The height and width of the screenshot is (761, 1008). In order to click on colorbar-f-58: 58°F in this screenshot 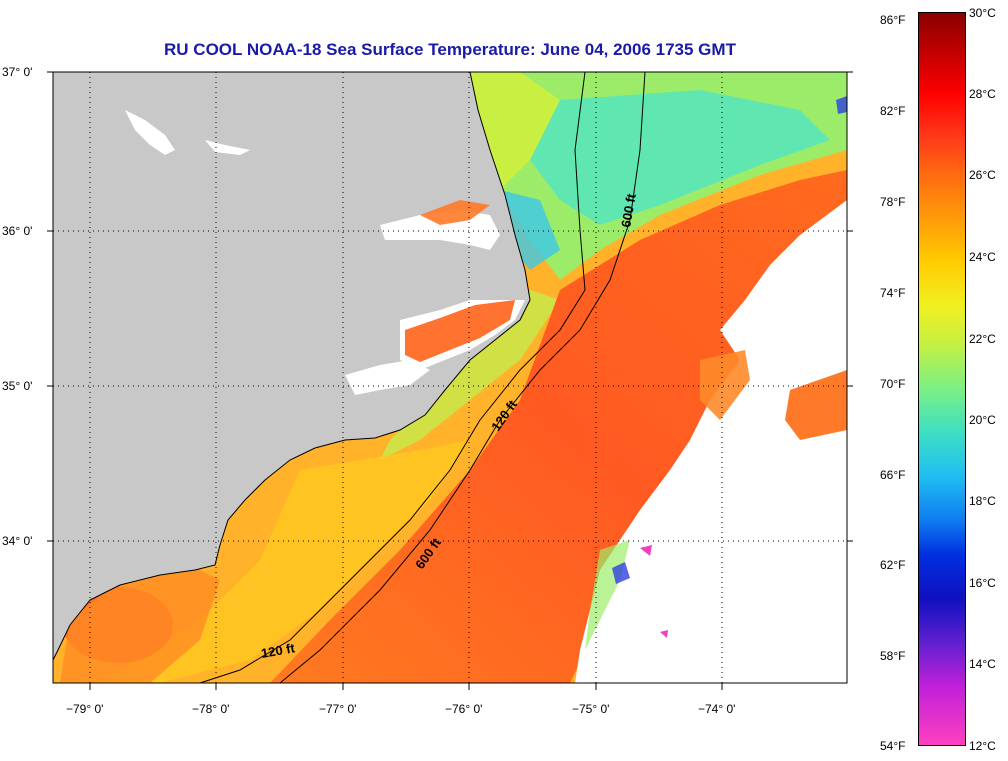, I will do `click(893, 656)`.